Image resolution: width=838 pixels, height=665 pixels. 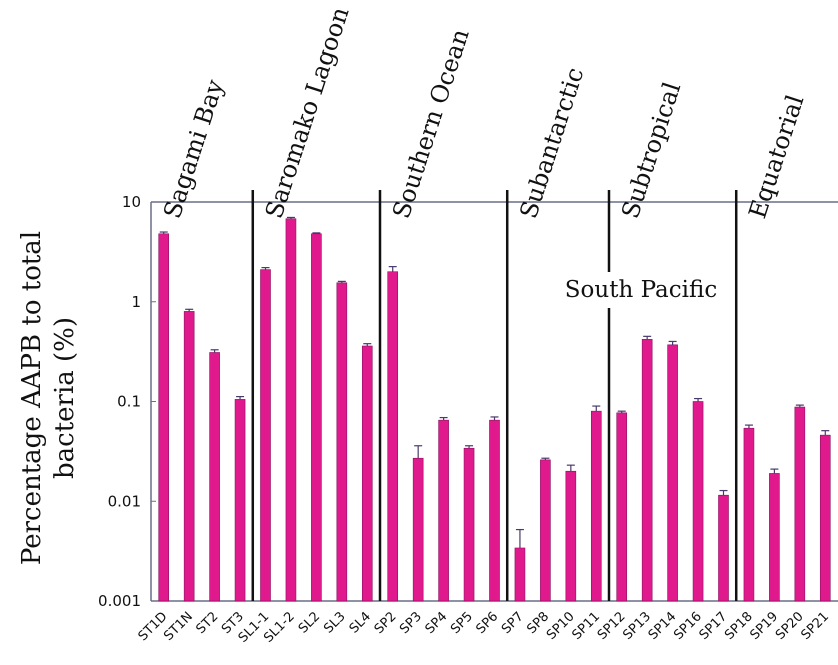 I want to click on x-tick-label-SP2: SP2, so click(x=386, y=623).